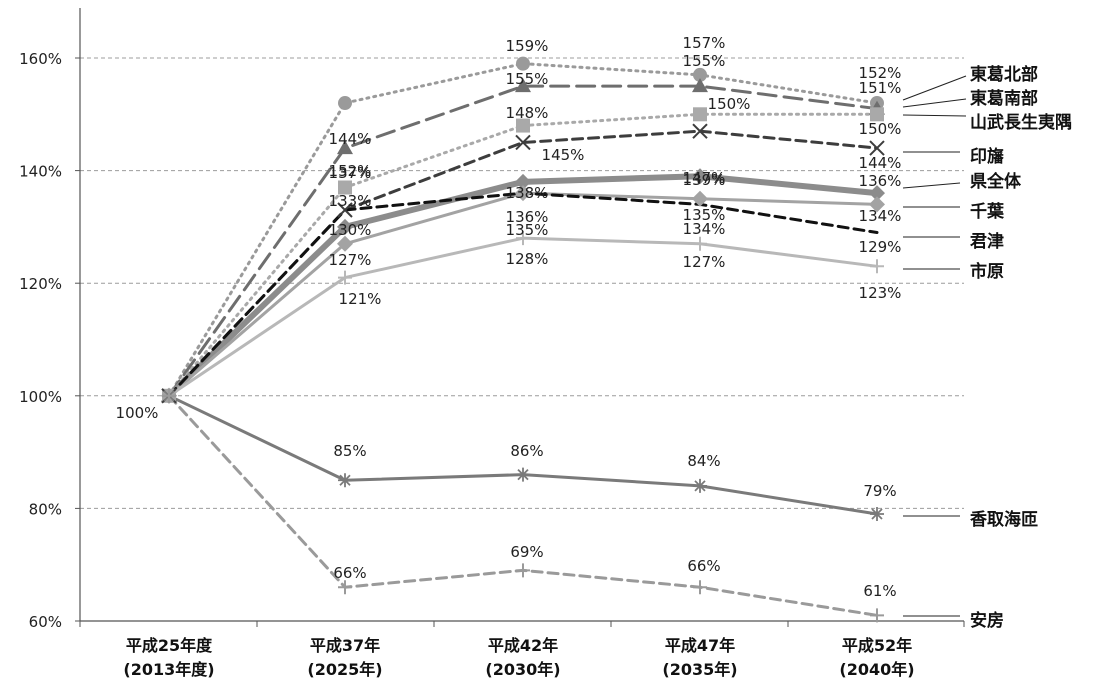  I want to click on y-tick-label: 100%, so click(40, 397).